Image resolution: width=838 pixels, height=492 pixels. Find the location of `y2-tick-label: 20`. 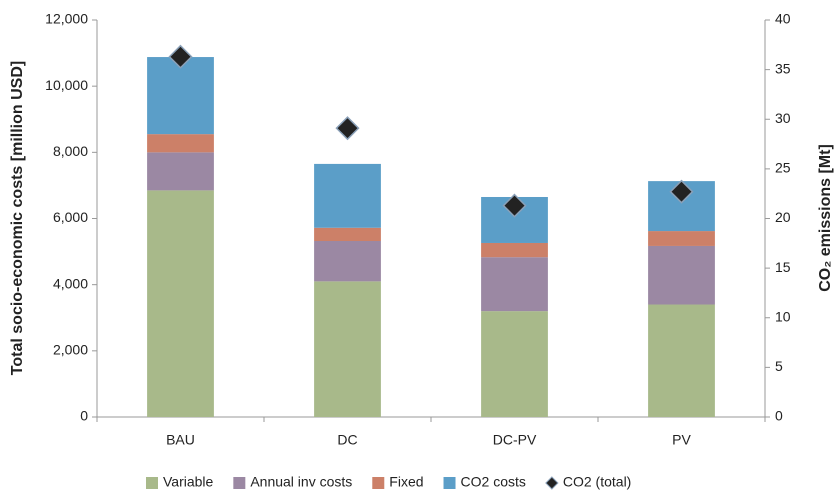

y2-tick-label: 20 is located at coordinates (783, 217).